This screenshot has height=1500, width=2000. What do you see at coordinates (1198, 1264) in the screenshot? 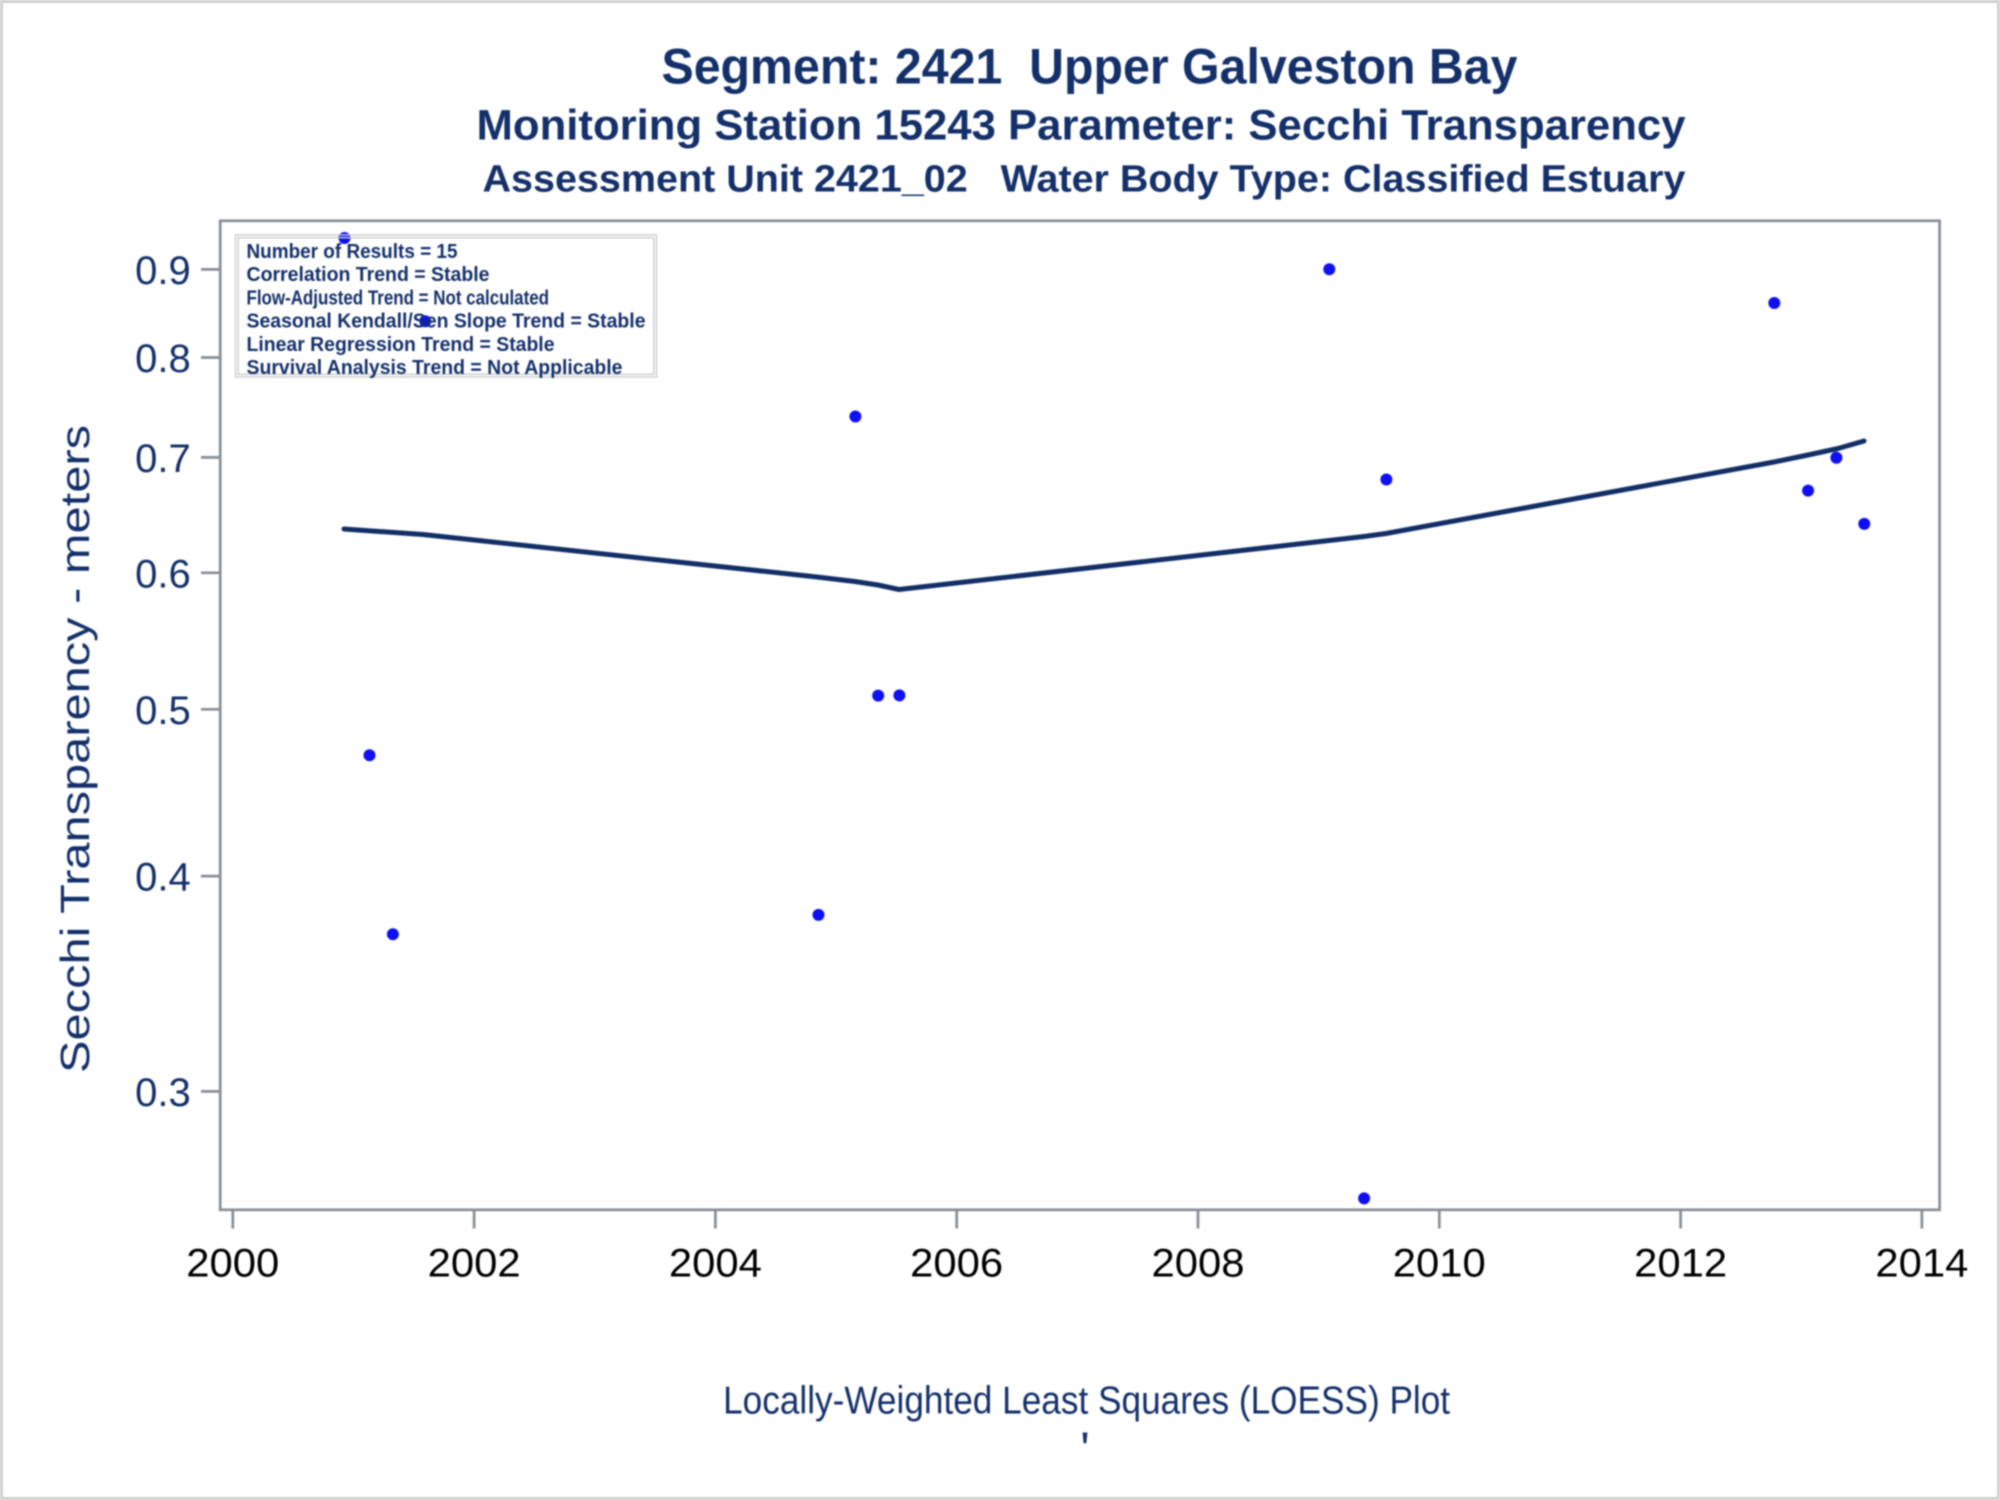
I see `svg-text: 2008` at bounding box center [1198, 1264].